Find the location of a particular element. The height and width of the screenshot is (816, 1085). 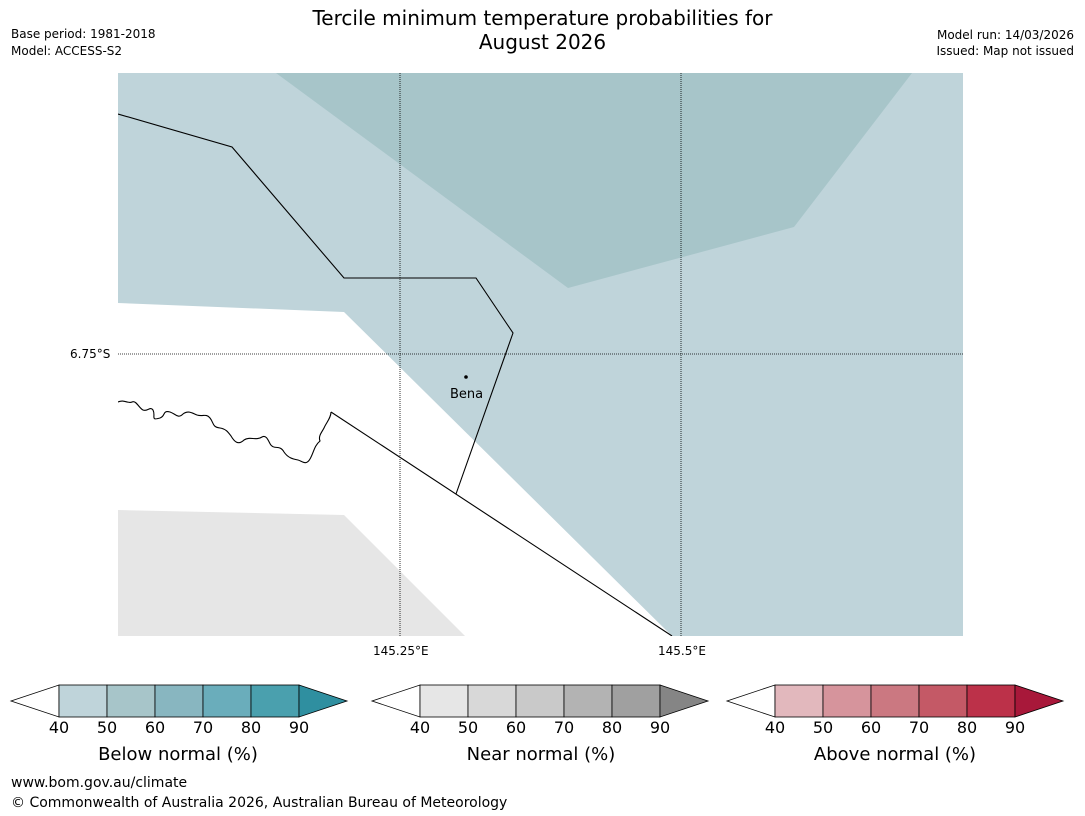

colorbar-above-high-extend is located at coordinates (1039, 701).